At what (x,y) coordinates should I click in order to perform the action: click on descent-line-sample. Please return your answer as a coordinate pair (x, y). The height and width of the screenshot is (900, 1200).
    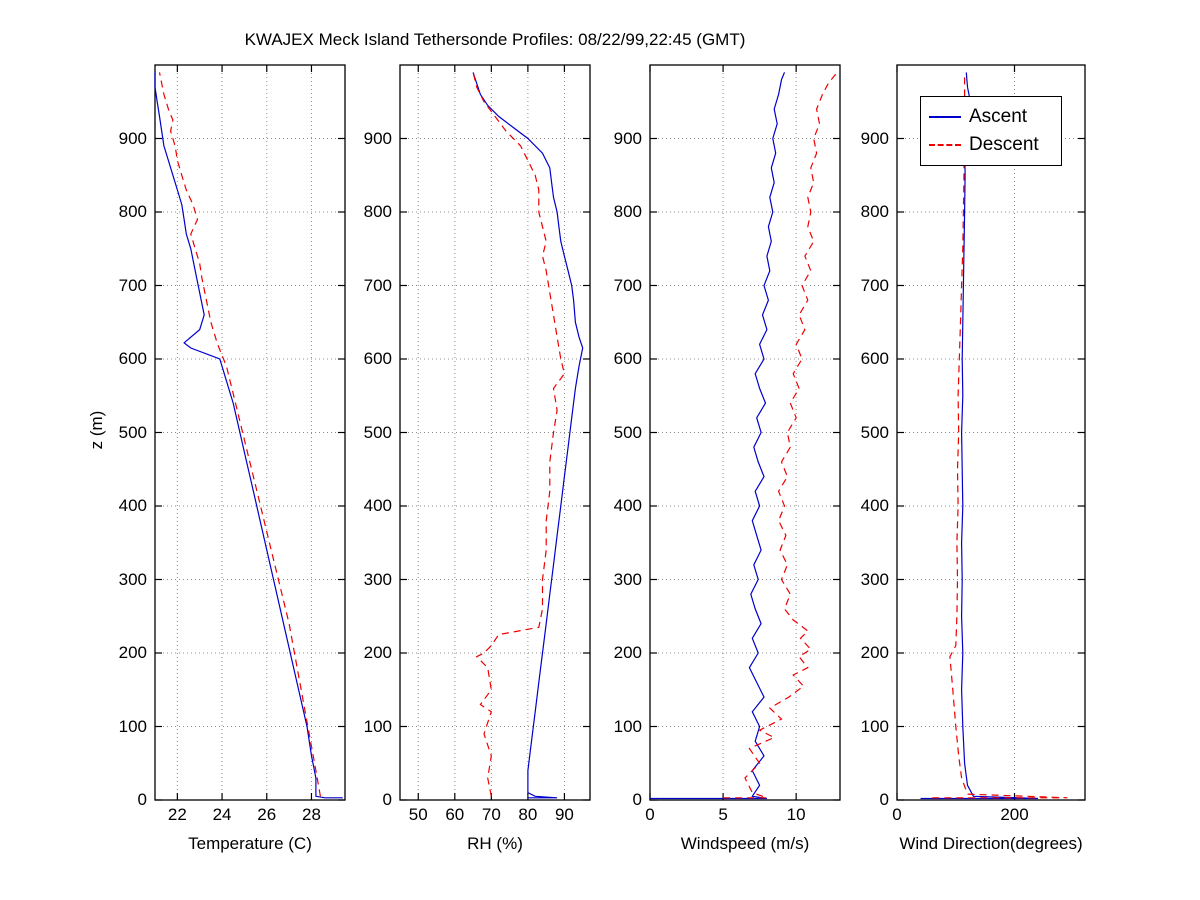
    Looking at the image, I should click on (945, 145).